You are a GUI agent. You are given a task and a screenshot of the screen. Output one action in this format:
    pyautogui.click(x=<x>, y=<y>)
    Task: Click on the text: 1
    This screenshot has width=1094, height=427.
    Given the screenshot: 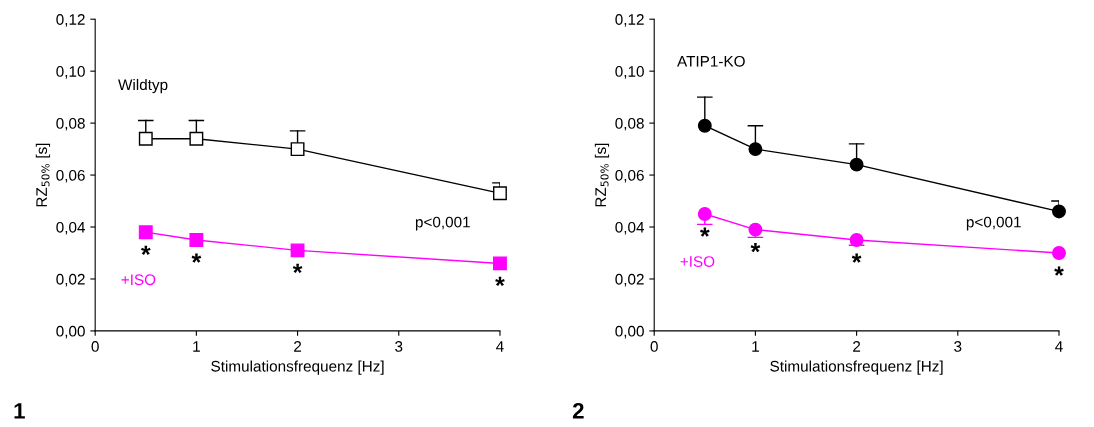 What is the action you would take?
    pyautogui.click(x=19, y=411)
    